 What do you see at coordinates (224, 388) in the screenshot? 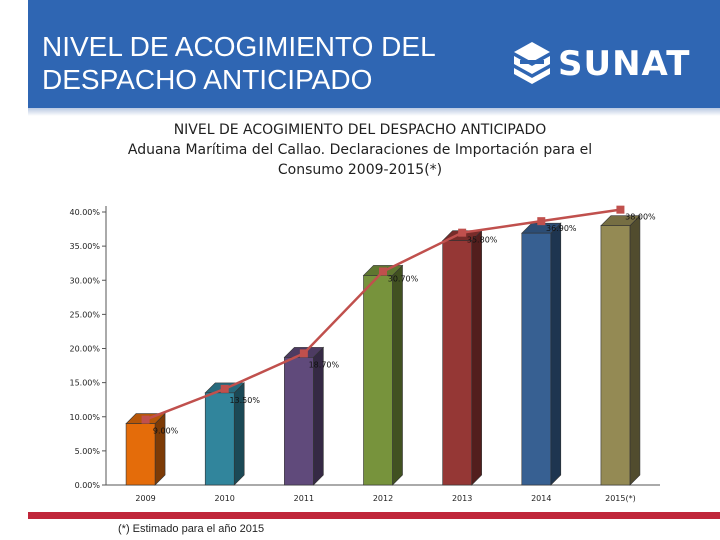
I see `series-marker-2010` at bounding box center [224, 388].